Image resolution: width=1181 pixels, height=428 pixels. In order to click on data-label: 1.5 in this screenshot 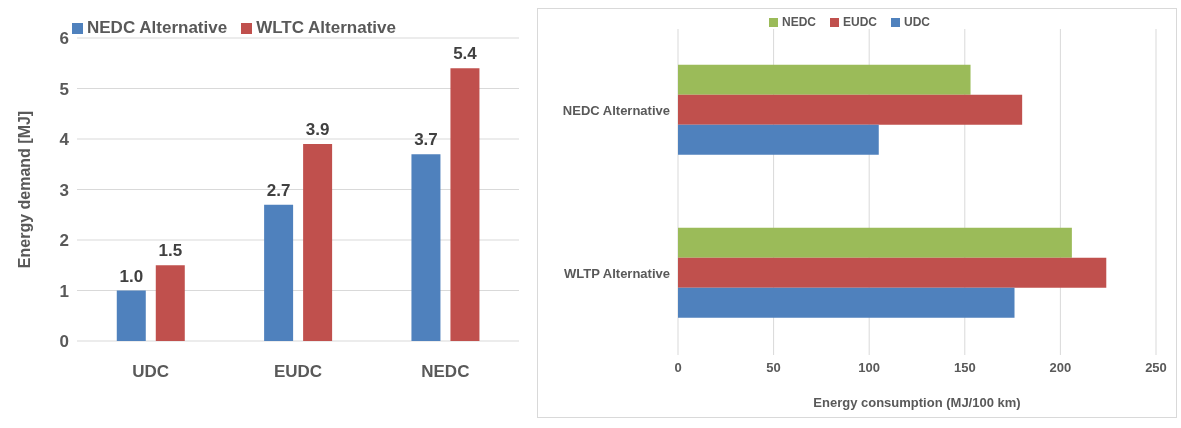, I will do `click(170, 251)`.